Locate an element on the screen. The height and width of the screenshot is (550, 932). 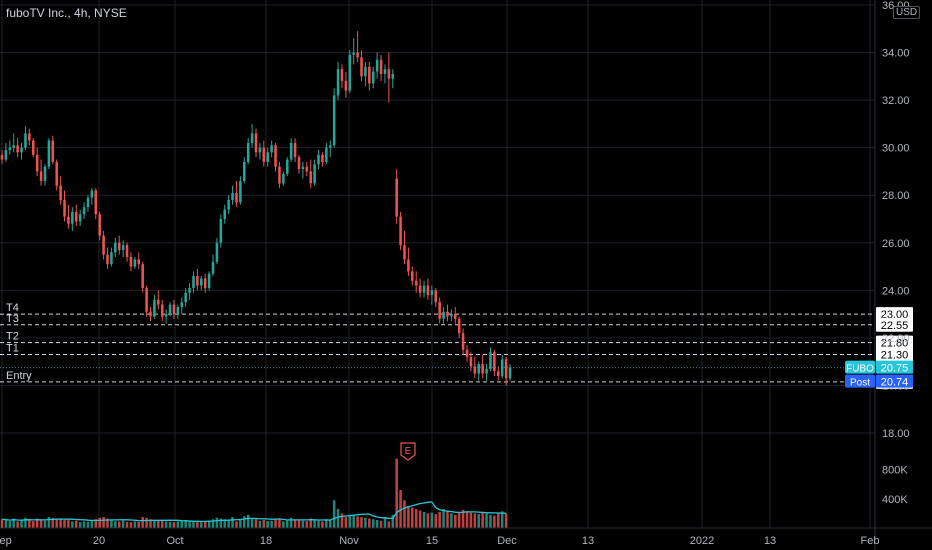
earnings-marker-group: E is located at coordinates (408, 451).